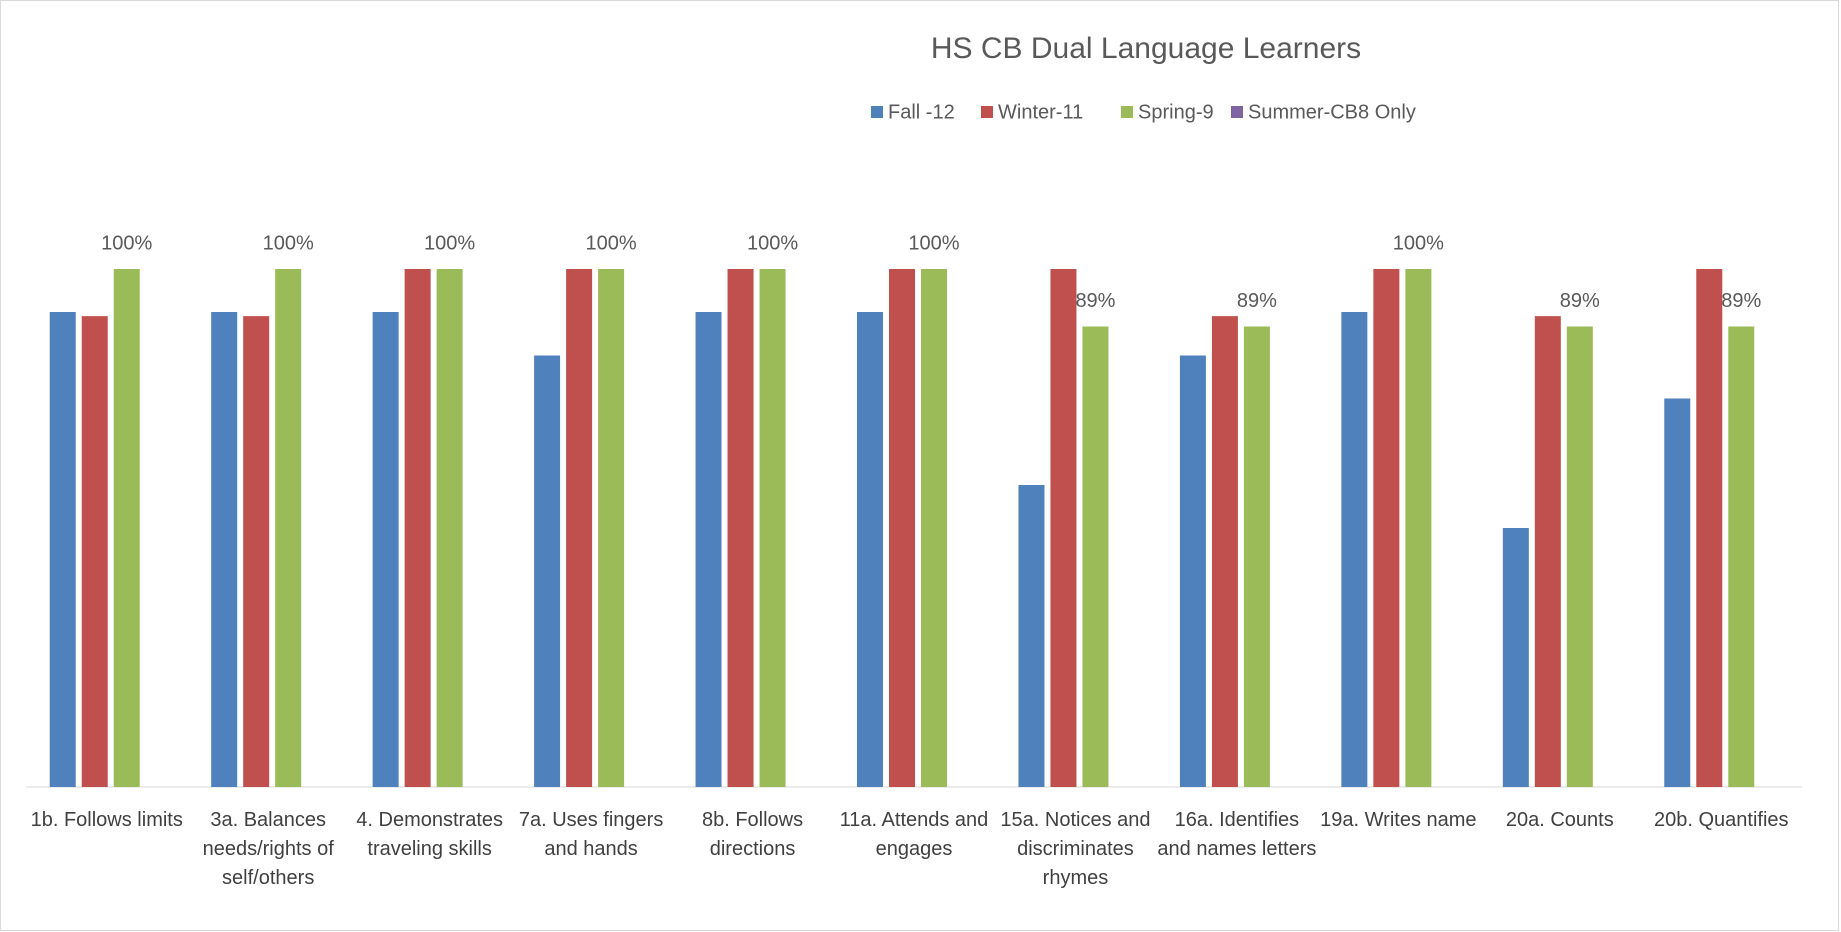 This screenshot has width=1841, height=932. I want to click on legend-label: Fall -12, so click(921, 112).